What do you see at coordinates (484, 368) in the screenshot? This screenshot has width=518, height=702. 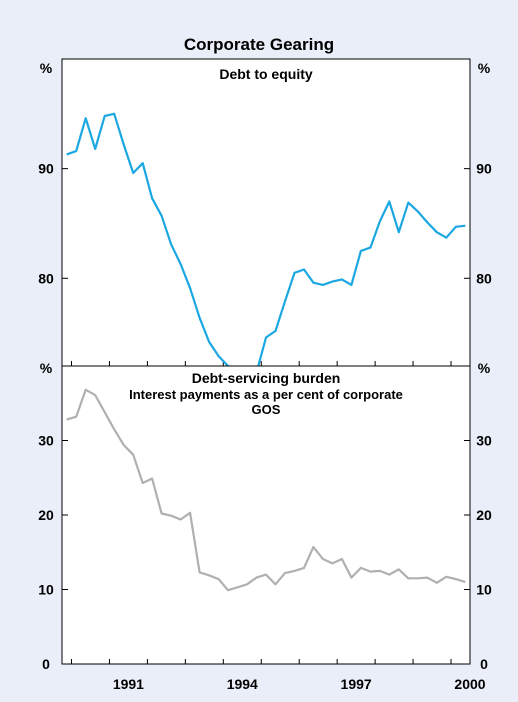 I see `panel2-unit-right: %` at bounding box center [484, 368].